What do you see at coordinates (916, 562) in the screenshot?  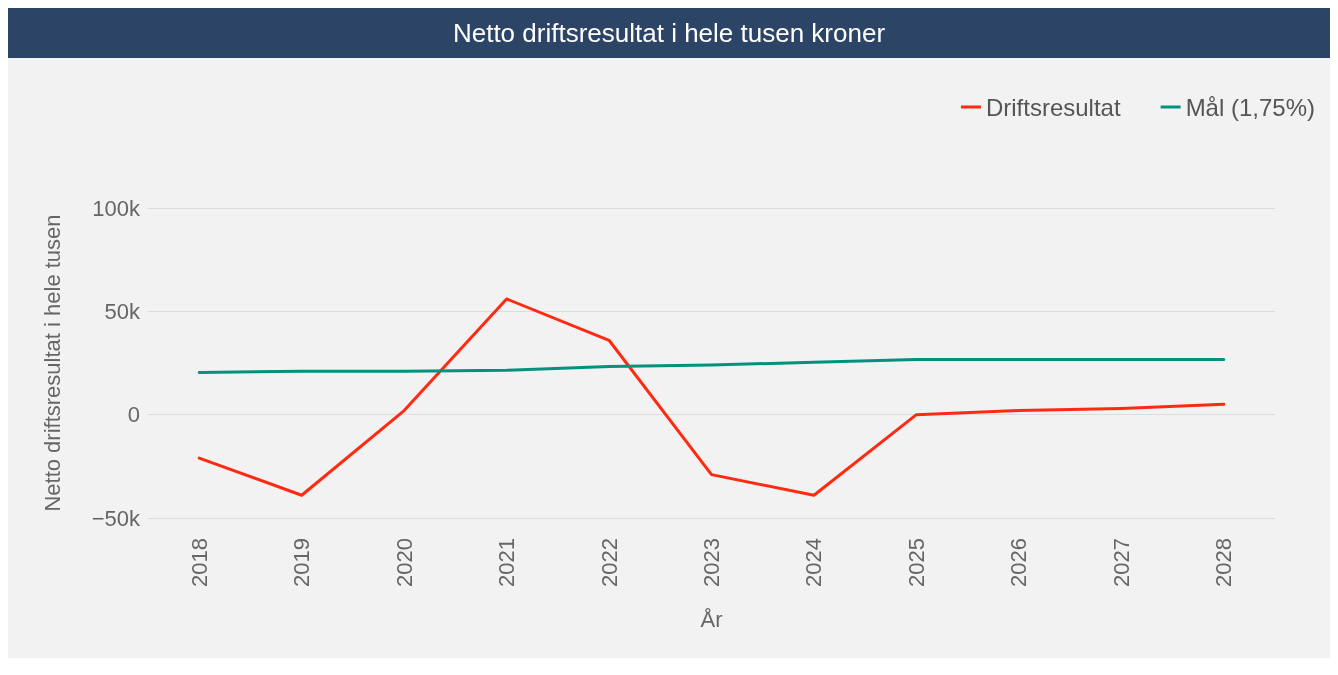 I see `x-tick-label: 2025` at bounding box center [916, 562].